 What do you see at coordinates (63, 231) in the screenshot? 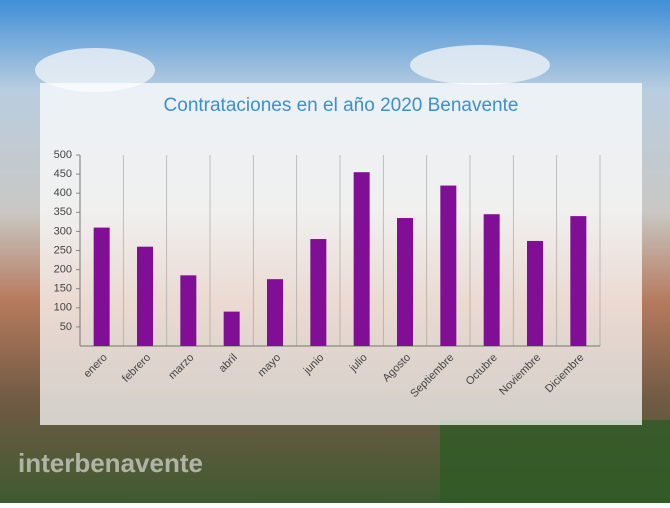
I see `y-tick-label: 300` at bounding box center [63, 231].